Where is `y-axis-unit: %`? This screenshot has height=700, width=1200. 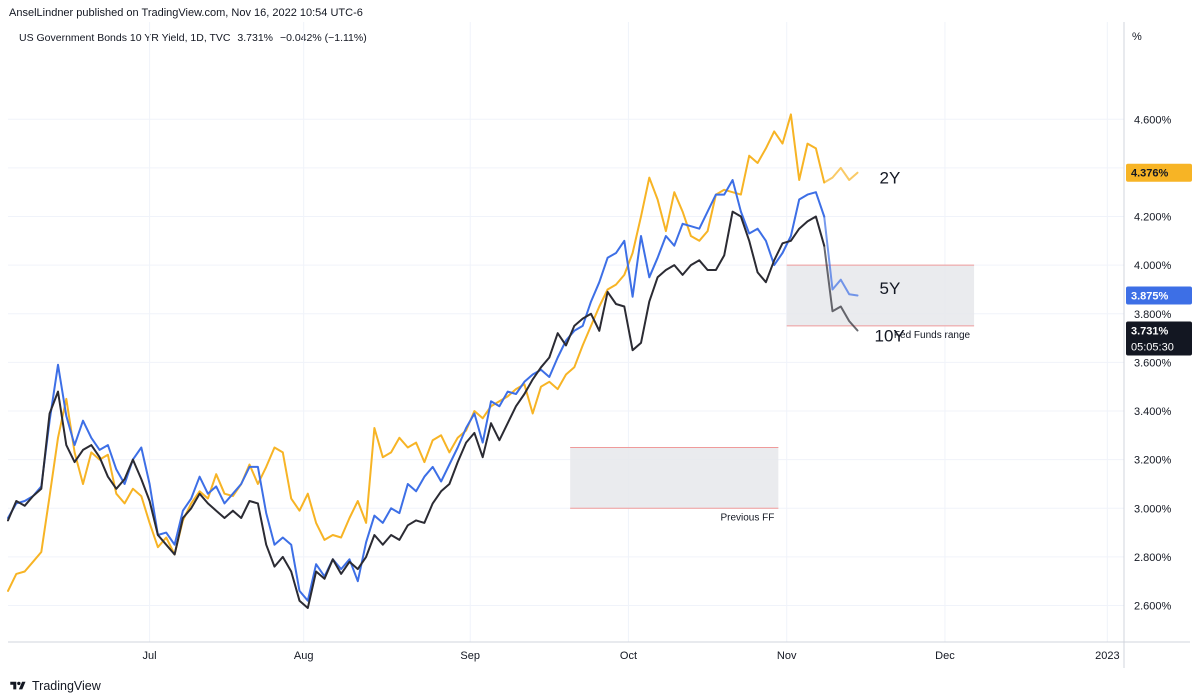 y-axis-unit: % is located at coordinates (1137, 37).